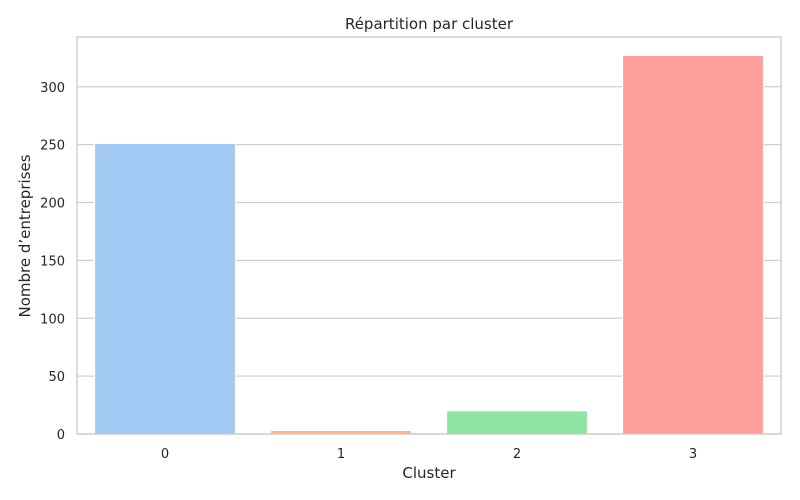 The height and width of the screenshot is (500, 800). I want to click on y-tick-label: 200, so click(52, 204).